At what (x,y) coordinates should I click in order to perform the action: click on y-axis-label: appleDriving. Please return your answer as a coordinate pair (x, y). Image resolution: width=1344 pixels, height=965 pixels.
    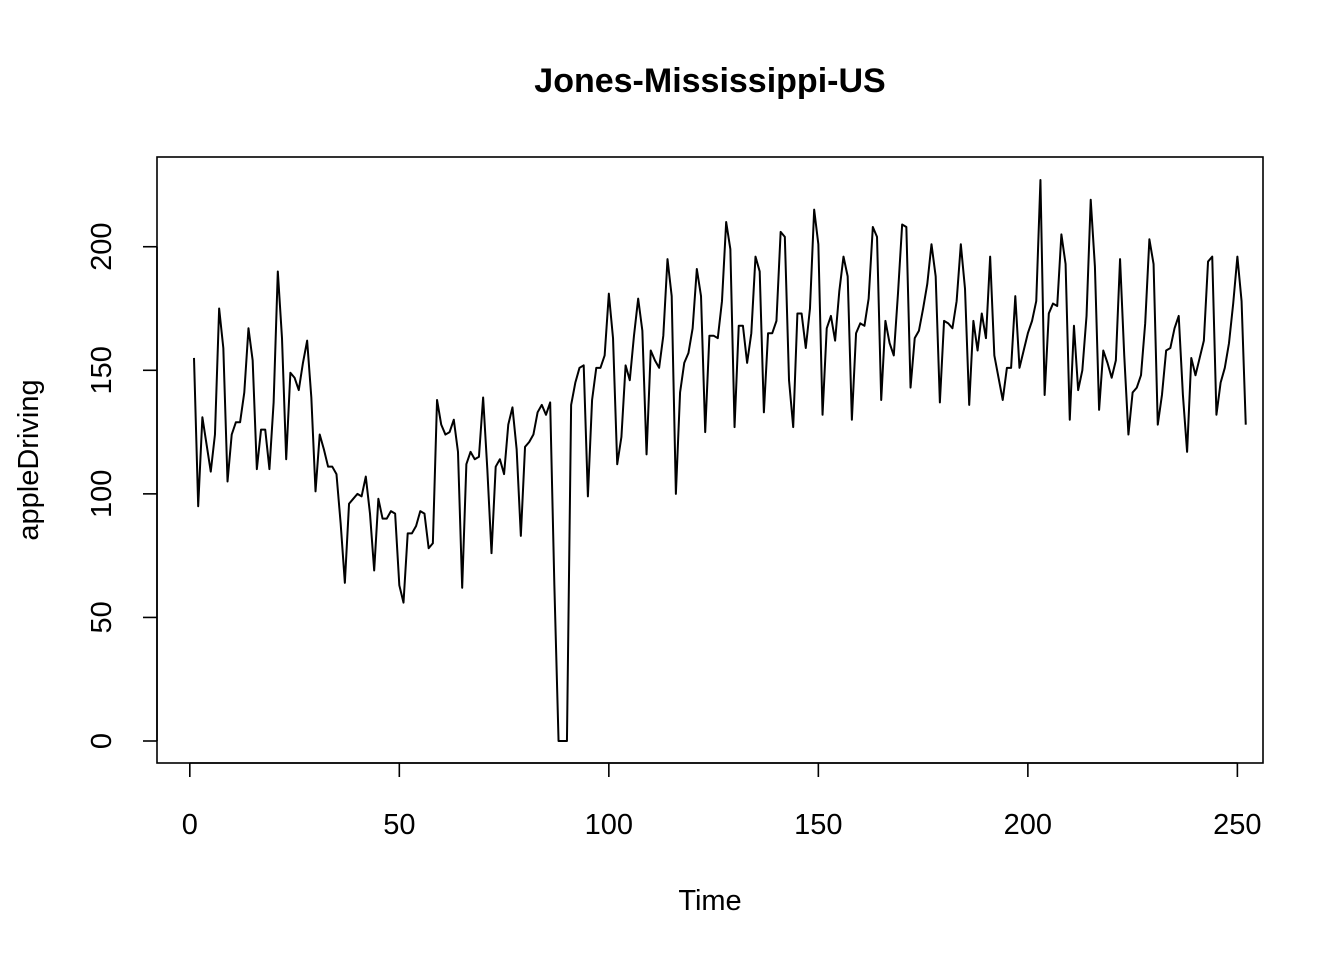
    Looking at the image, I should click on (29, 459).